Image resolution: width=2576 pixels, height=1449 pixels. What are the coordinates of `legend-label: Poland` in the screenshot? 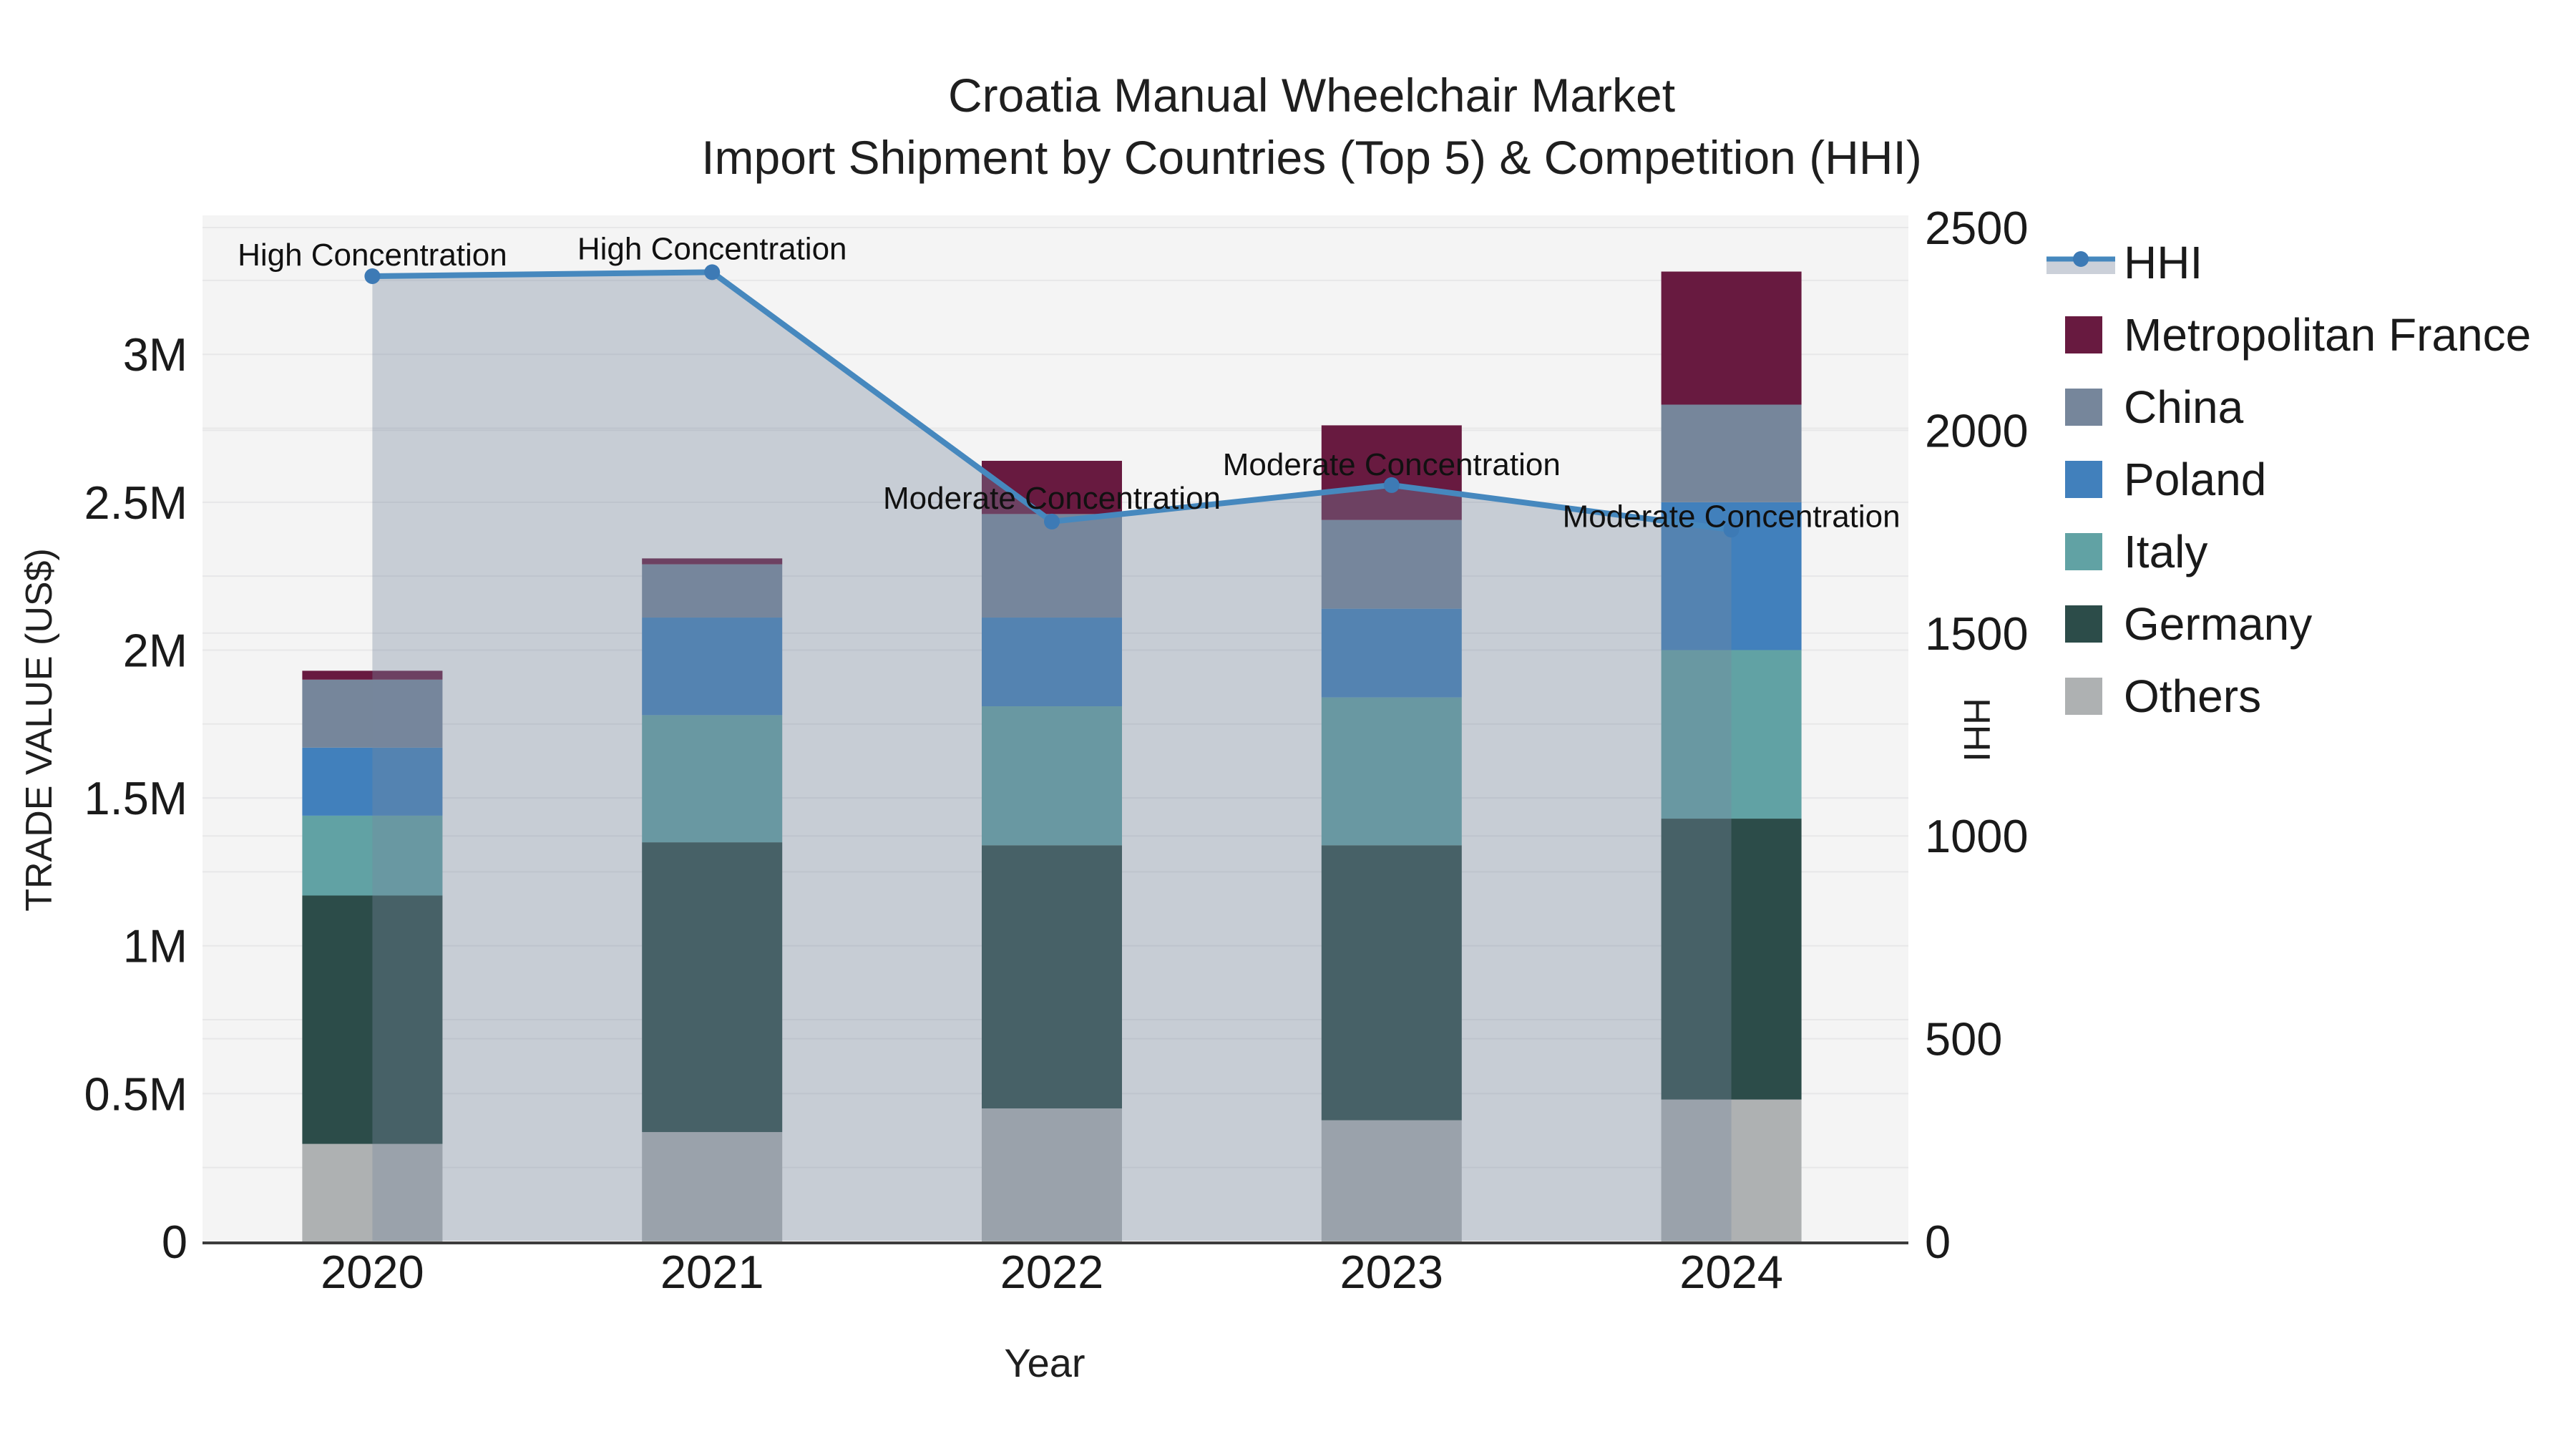 It's located at (2195, 479).